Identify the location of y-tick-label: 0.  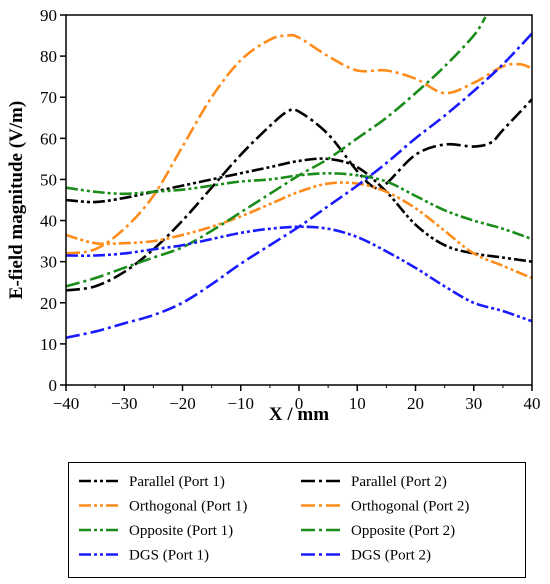
(53, 385).